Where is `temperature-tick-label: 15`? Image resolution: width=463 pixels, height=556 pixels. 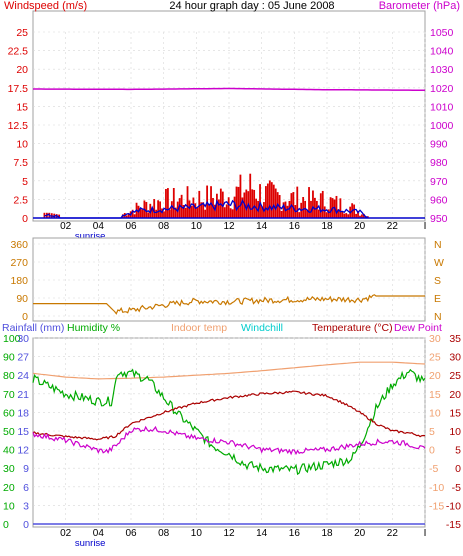 temperature-tick-label: 15 is located at coordinates (455, 413).